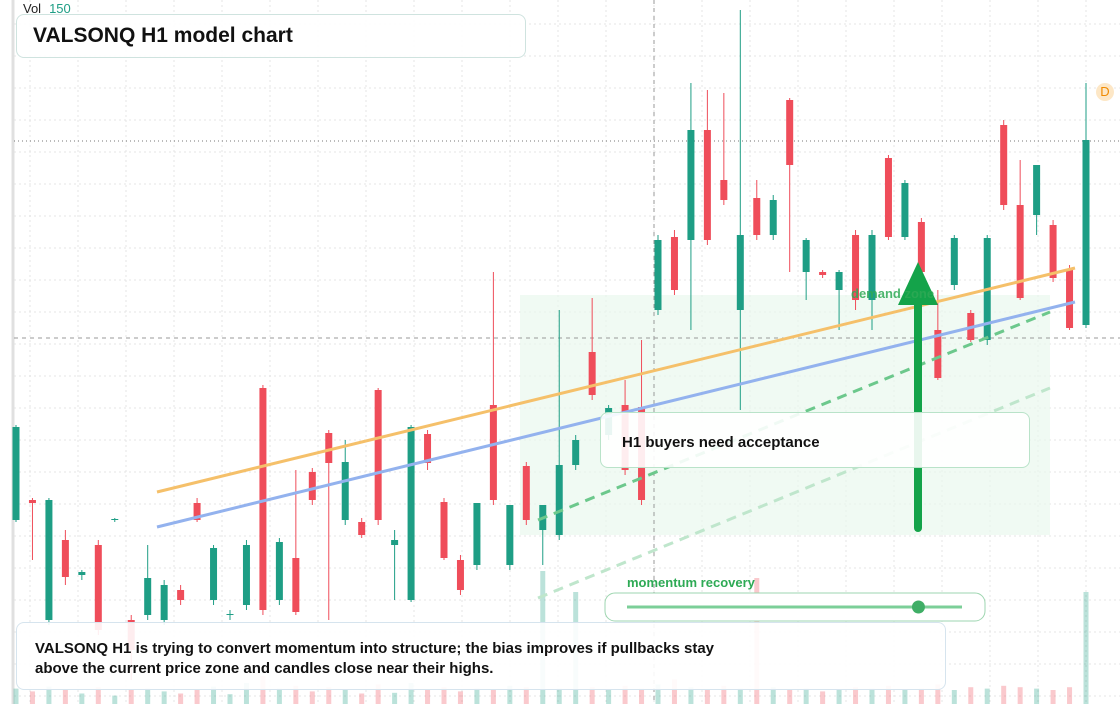  Describe the element at coordinates (918, 607) in the screenshot. I see `slider-knob` at that location.